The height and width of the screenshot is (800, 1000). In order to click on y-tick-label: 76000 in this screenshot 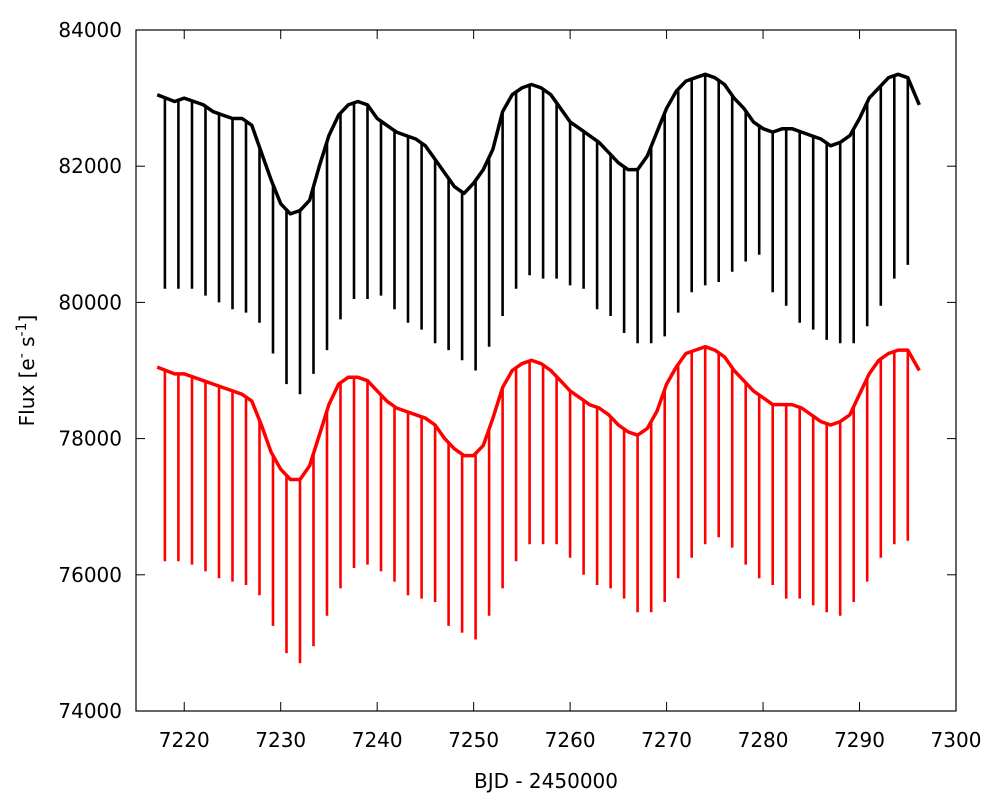, I will do `click(90, 575)`.